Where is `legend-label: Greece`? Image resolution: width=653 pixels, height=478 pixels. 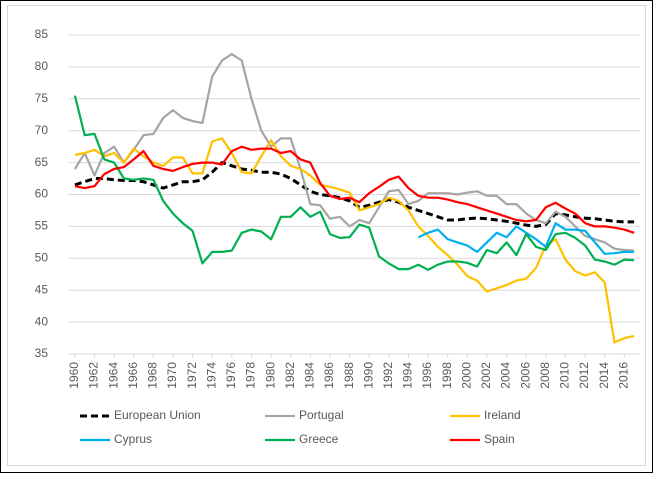 legend-label: Greece is located at coordinates (319, 439).